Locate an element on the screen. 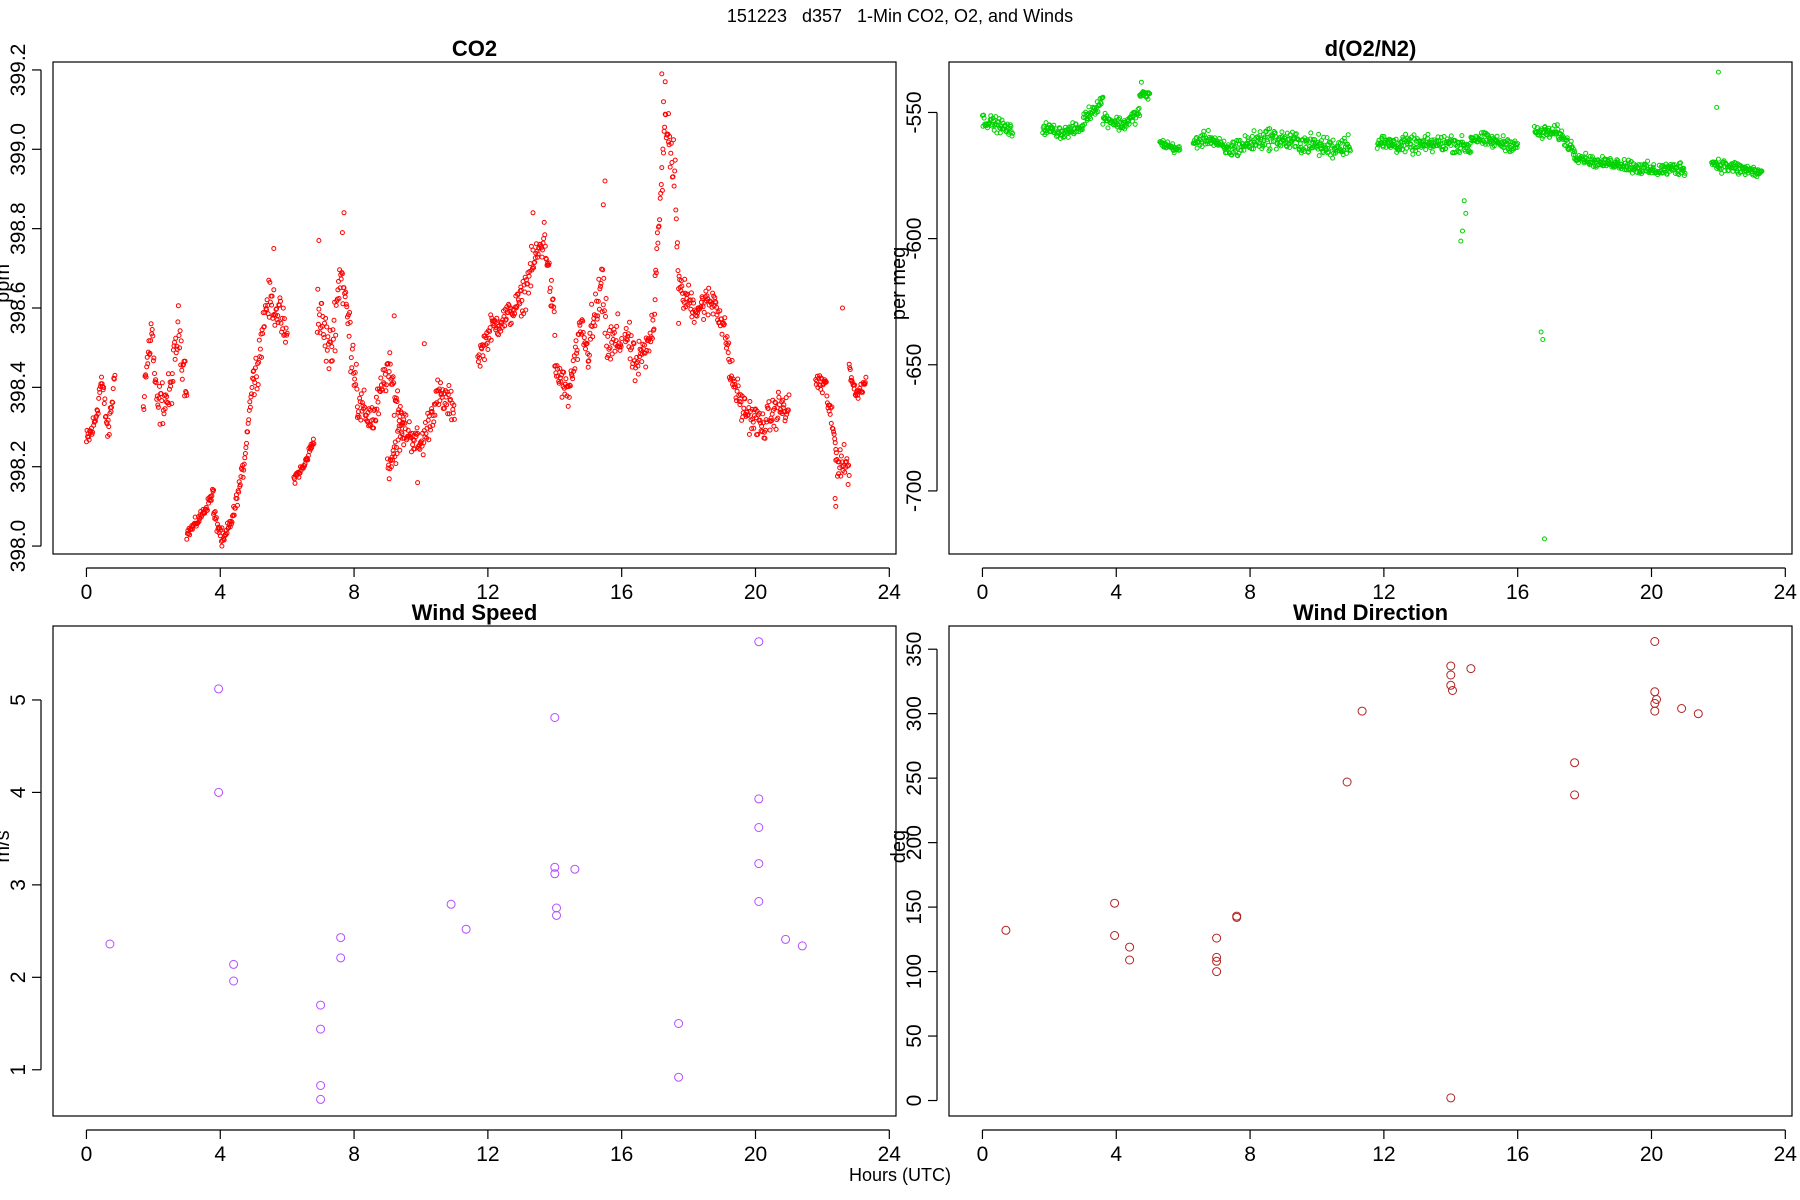 The width and height of the screenshot is (1800, 1200). y-axis-label: ppm is located at coordinates (7, 283).